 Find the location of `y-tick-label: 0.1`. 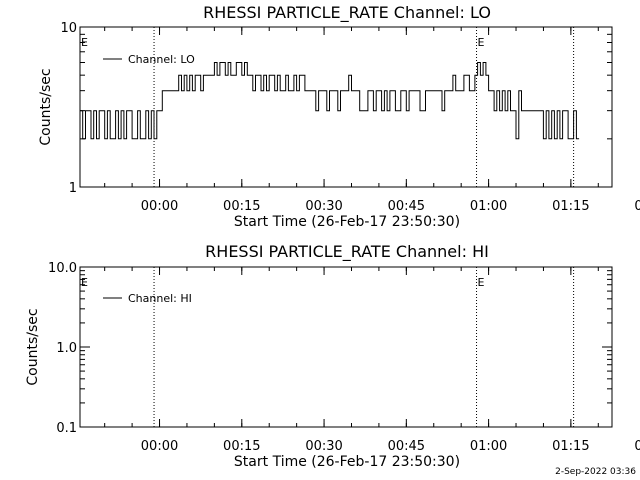

y-tick-label: 0.1 is located at coordinates (66, 428).